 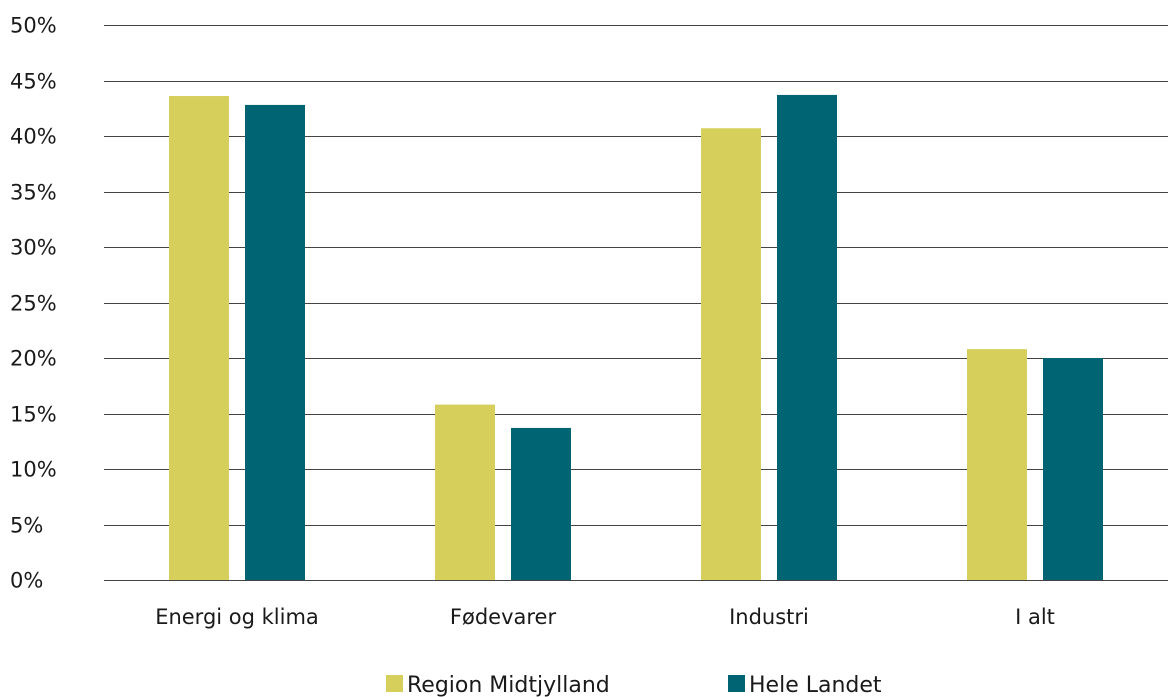 What do you see at coordinates (26, 526) in the screenshot?
I see `y-tick-label: 5%` at bounding box center [26, 526].